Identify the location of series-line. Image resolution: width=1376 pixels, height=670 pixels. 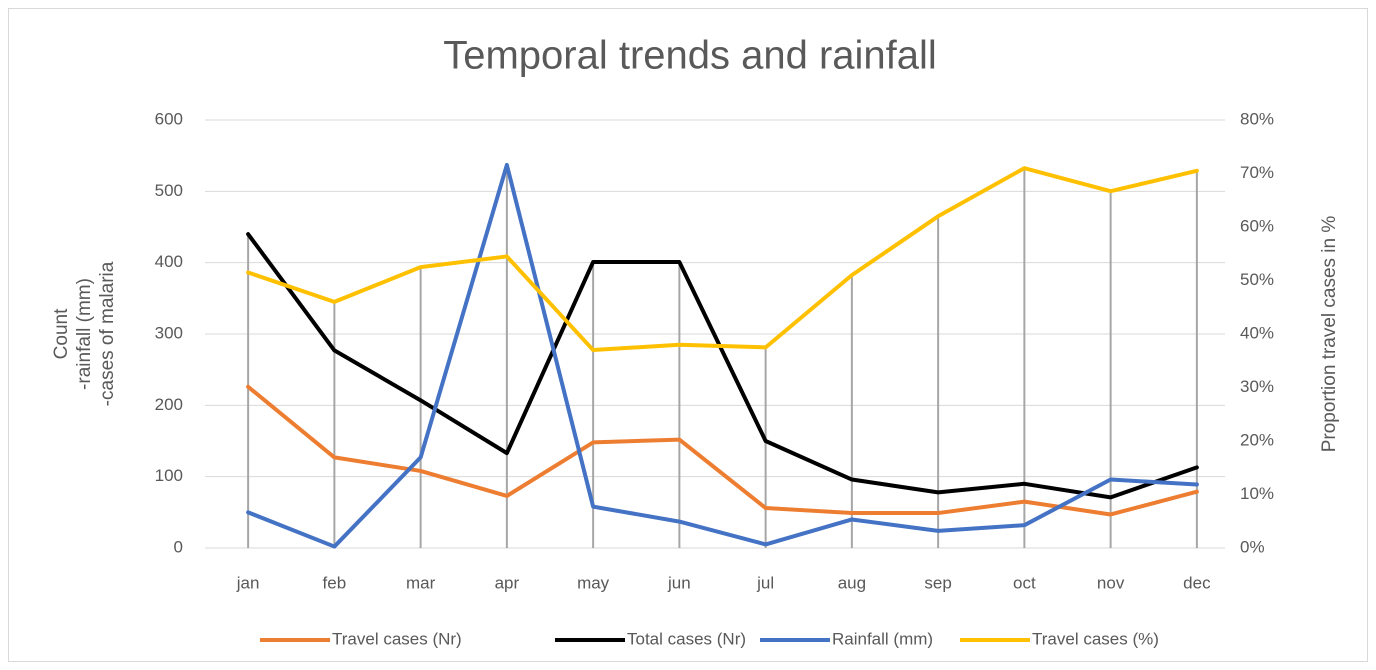
(722, 450).